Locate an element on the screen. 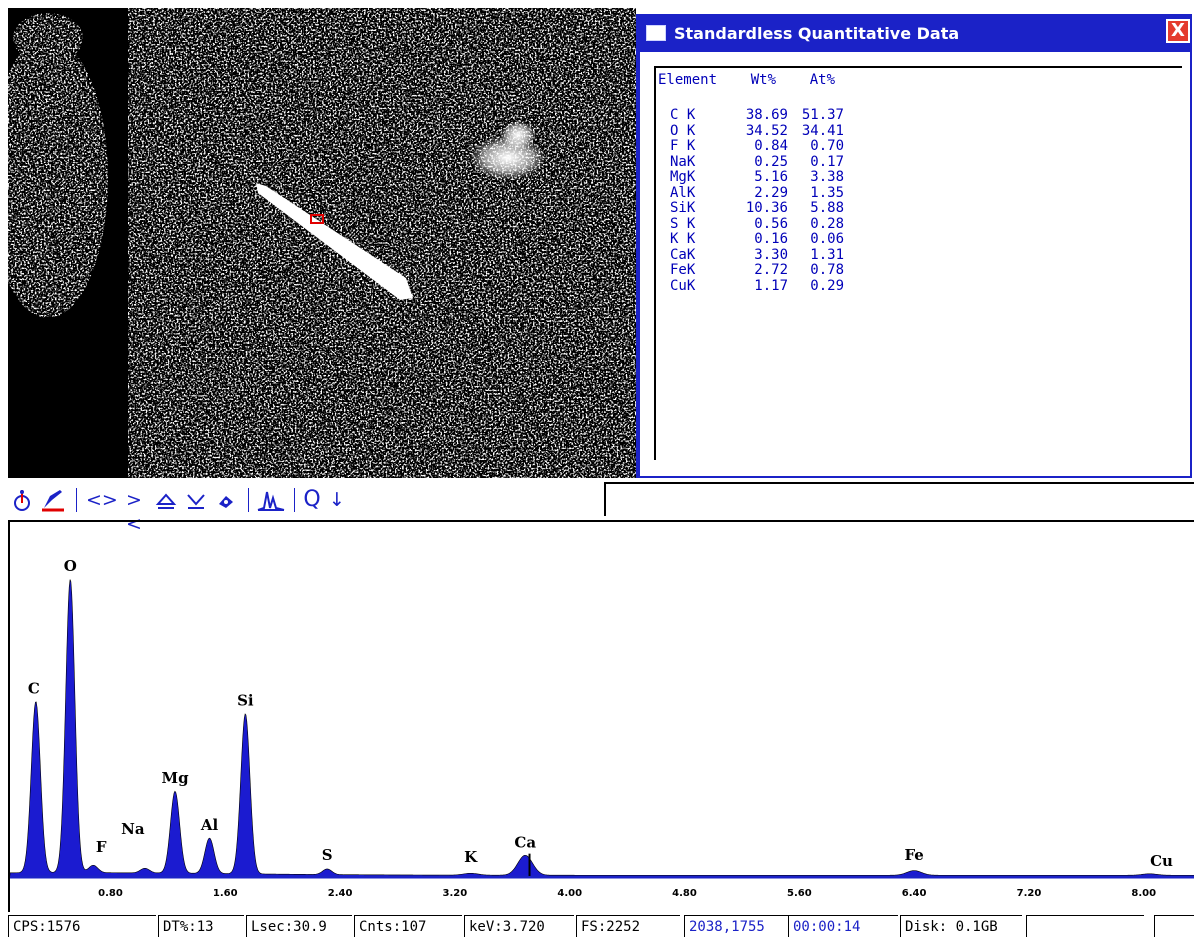  window-titlebar: Standardless Quantitative Data X is located at coordinates (915, 33).